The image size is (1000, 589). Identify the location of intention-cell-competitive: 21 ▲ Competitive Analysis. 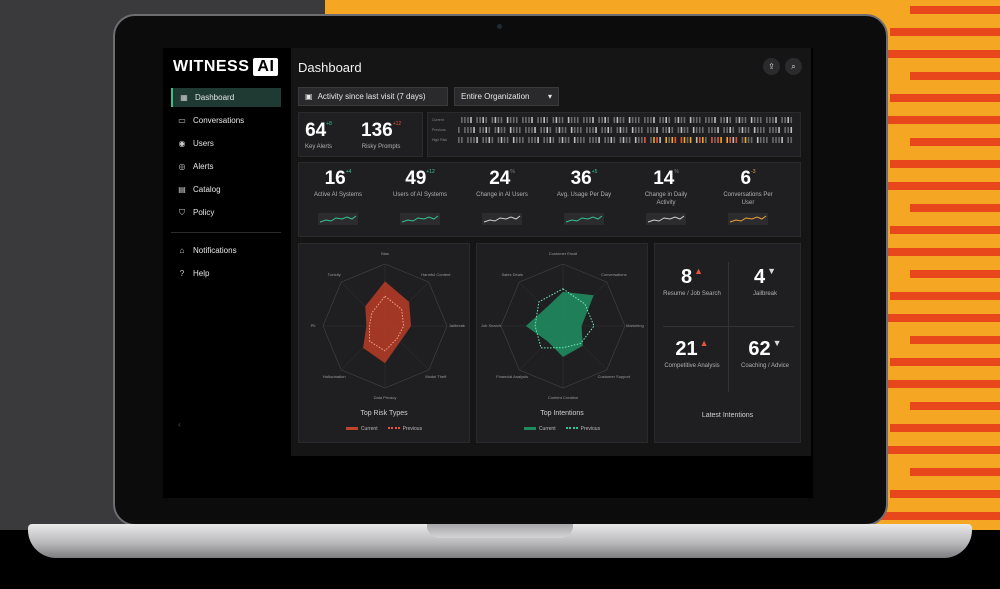
(692, 354).